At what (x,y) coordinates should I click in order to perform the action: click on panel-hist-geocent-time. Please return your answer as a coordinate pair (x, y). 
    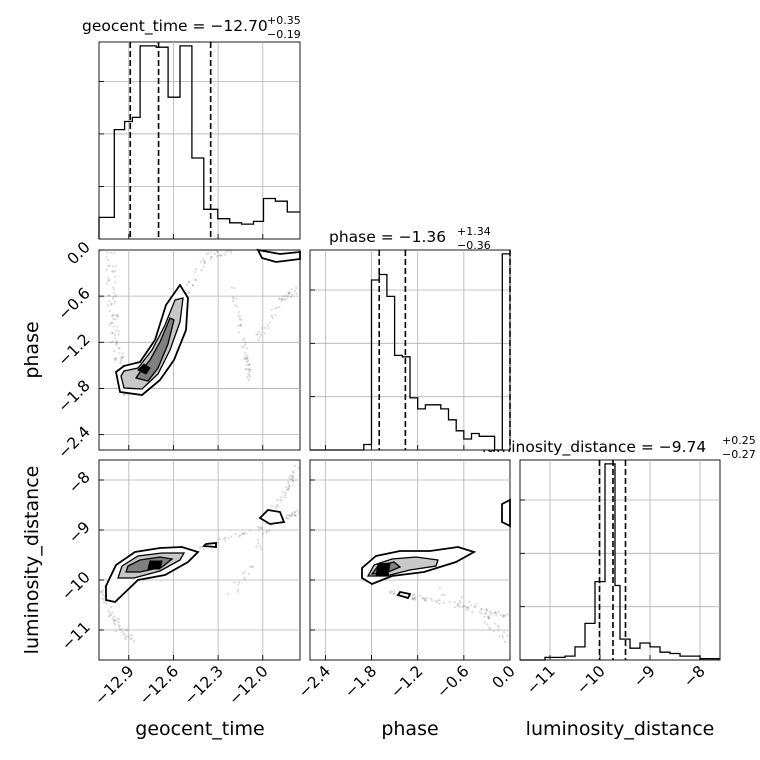
    Looking at the image, I should click on (199, 140).